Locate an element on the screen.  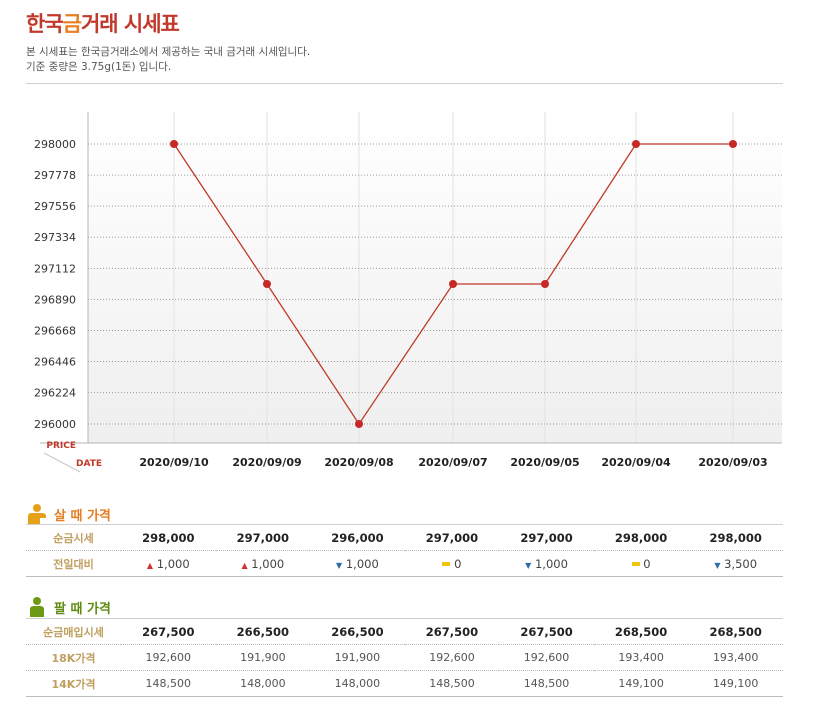
x-axis-label: DATE is located at coordinates (89, 464).